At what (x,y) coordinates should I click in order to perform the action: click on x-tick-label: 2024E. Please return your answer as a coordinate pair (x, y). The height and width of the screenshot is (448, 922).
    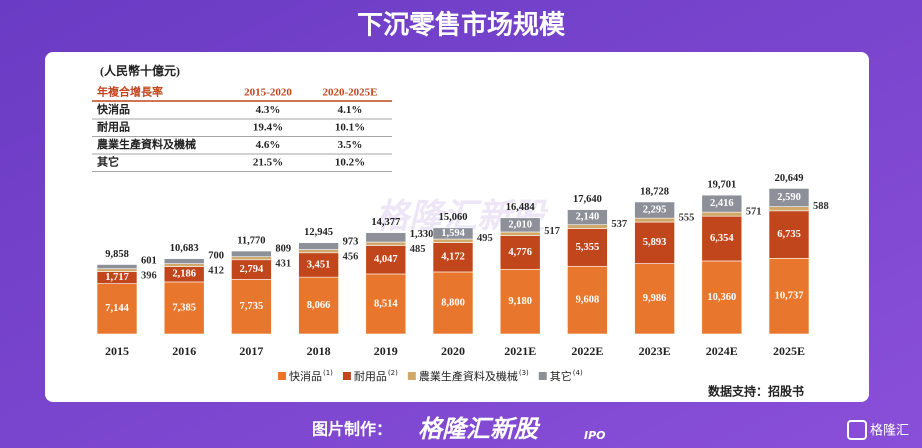
    Looking at the image, I should click on (722, 351).